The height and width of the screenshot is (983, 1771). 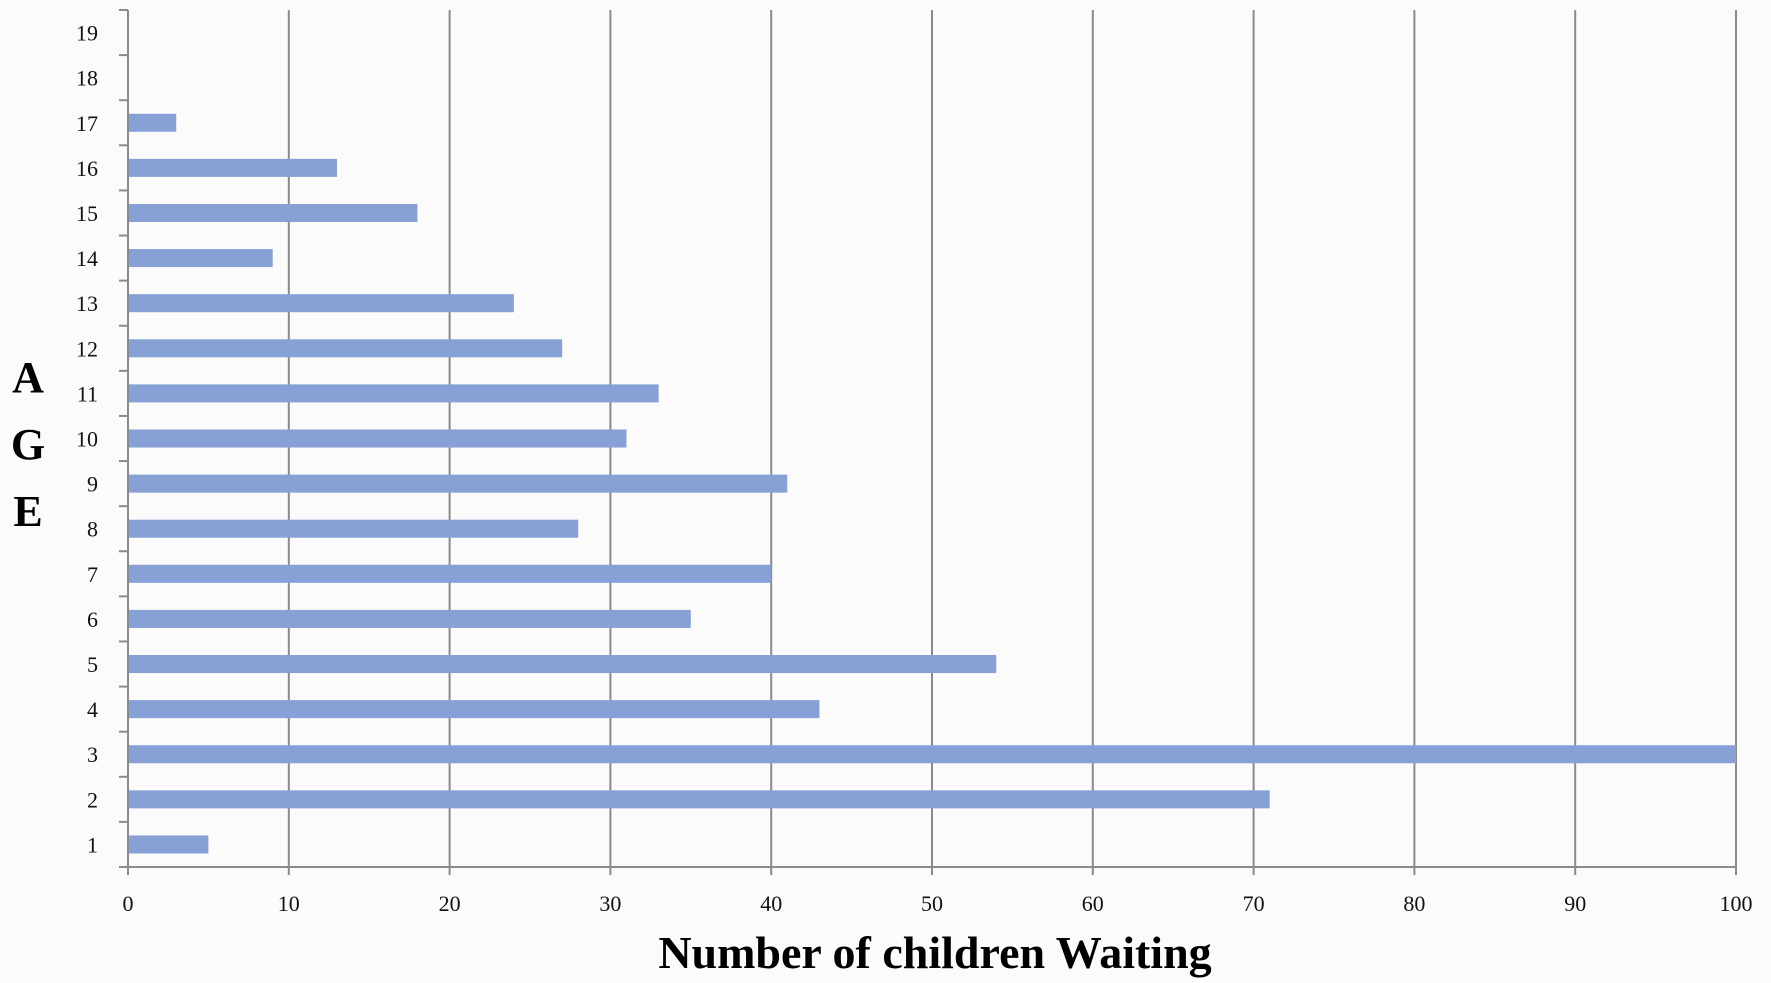 What do you see at coordinates (92, 664) in the screenshot?
I see `y-tick-label: 5` at bounding box center [92, 664].